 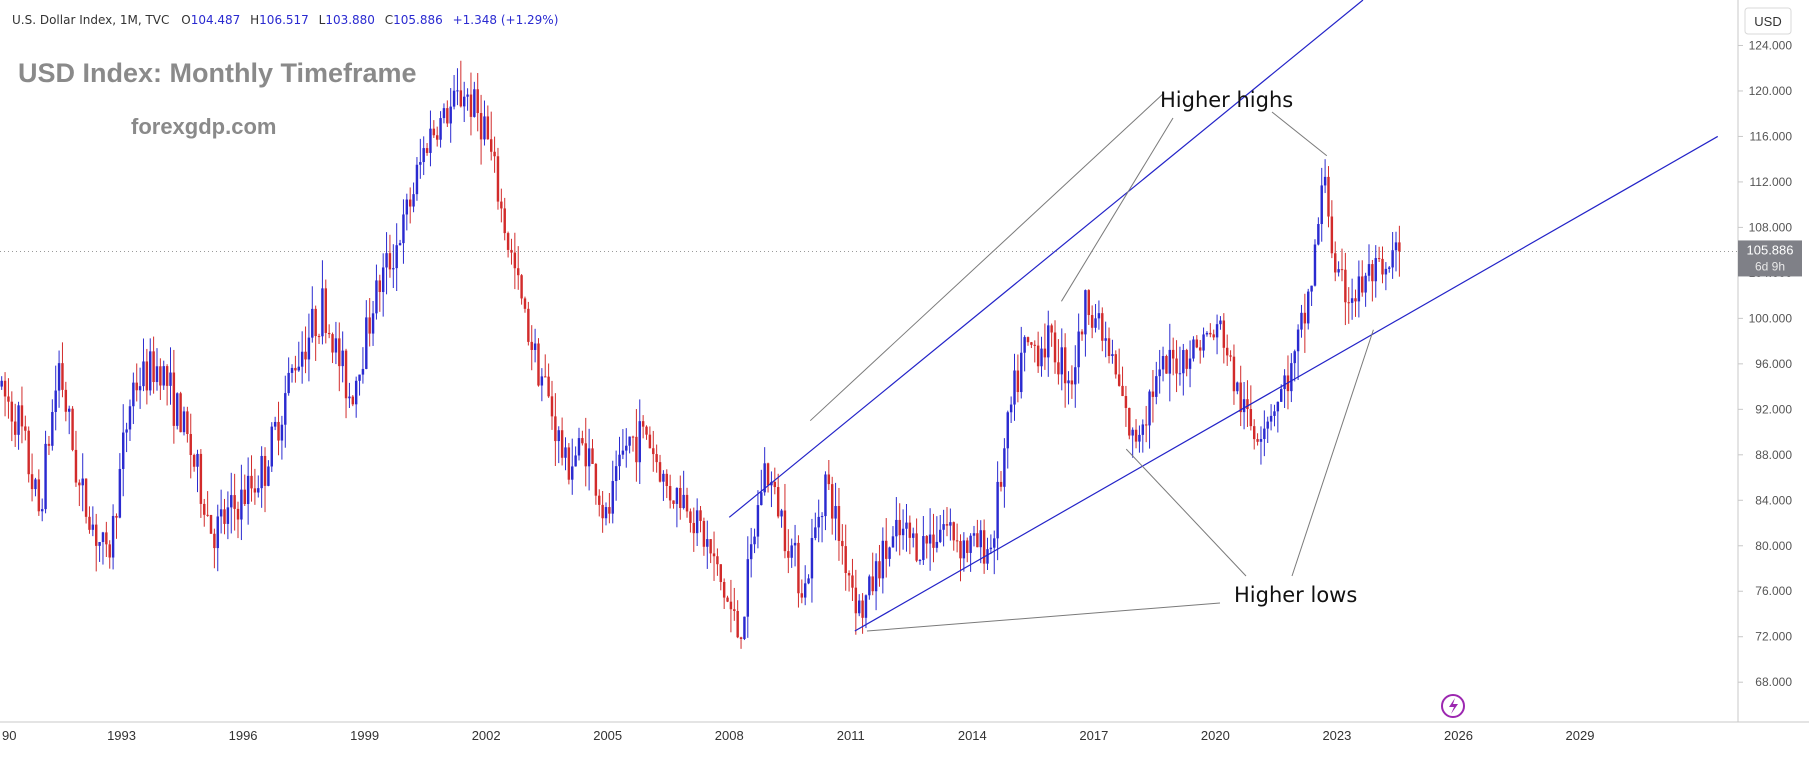 What do you see at coordinates (972, 735) in the screenshot?
I see `x-tick-label: 2014` at bounding box center [972, 735].